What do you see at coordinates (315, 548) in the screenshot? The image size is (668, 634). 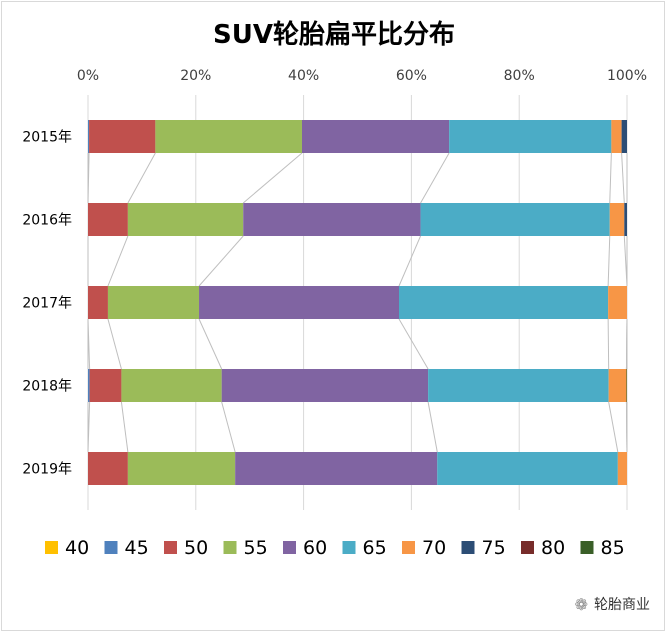 I see `legend-label: 60` at bounding box center [315, 548].